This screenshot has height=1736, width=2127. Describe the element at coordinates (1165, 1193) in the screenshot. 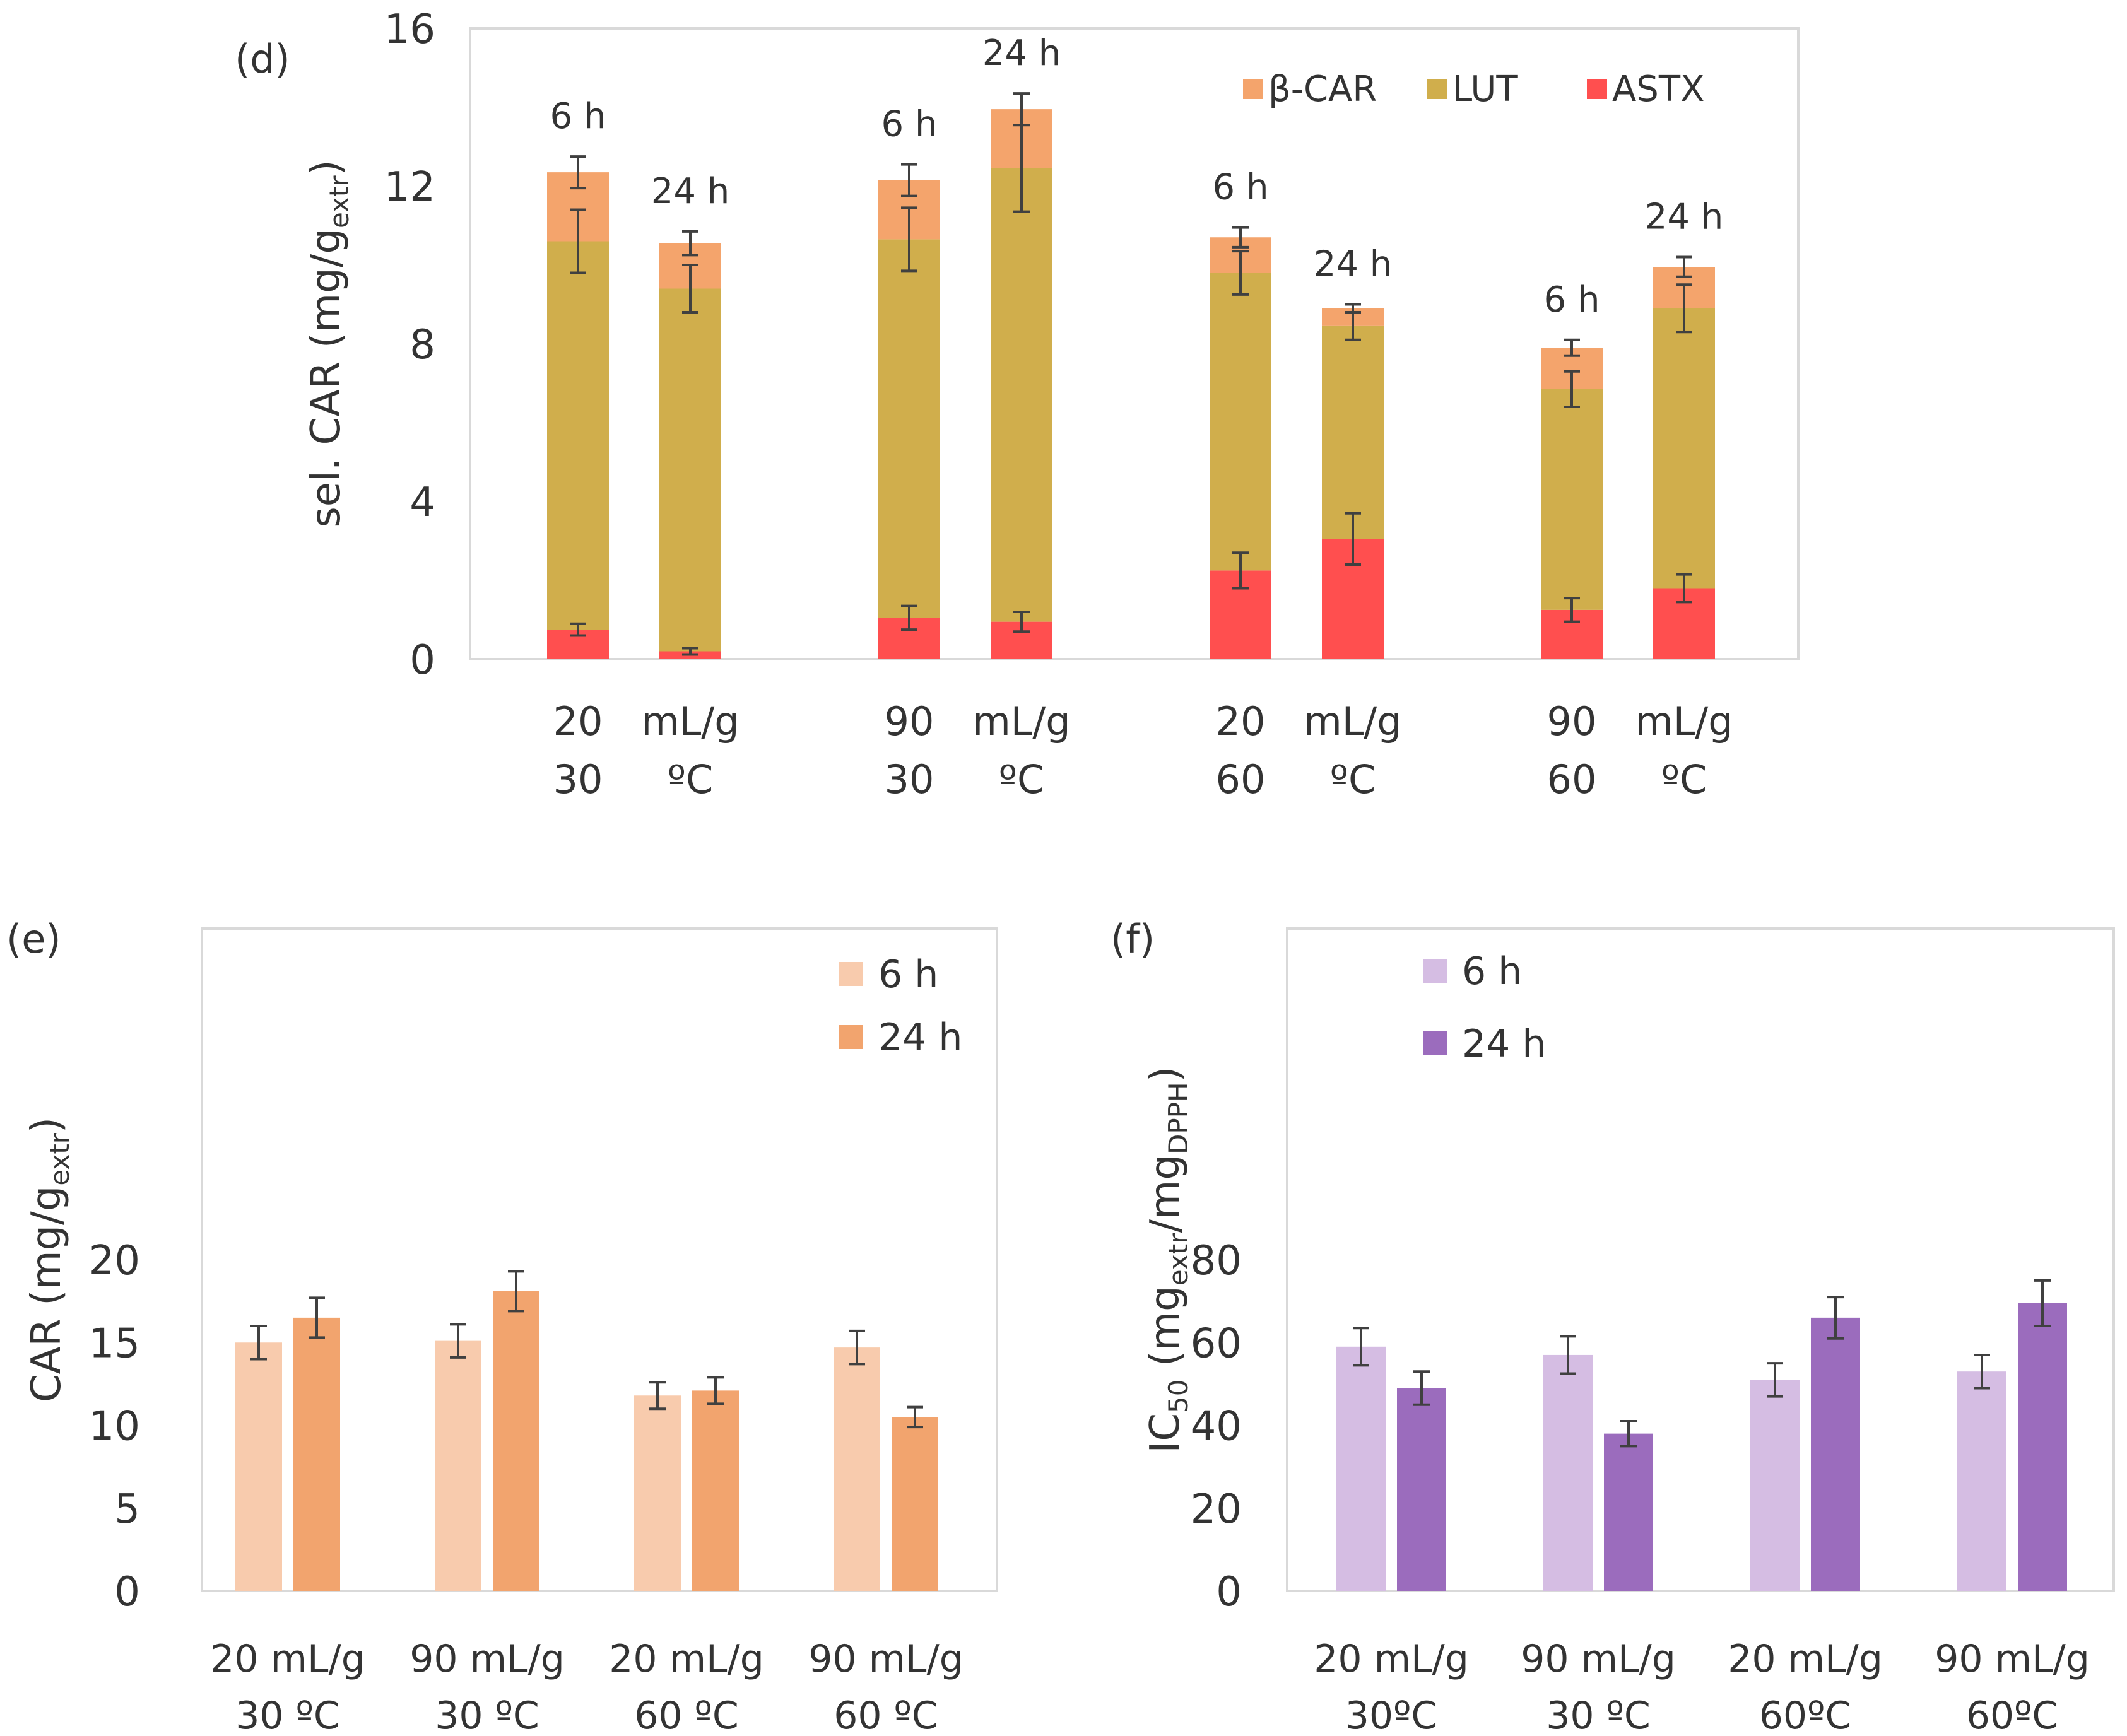

I see `y-axis-label-mid2-f: /mg` at that location.